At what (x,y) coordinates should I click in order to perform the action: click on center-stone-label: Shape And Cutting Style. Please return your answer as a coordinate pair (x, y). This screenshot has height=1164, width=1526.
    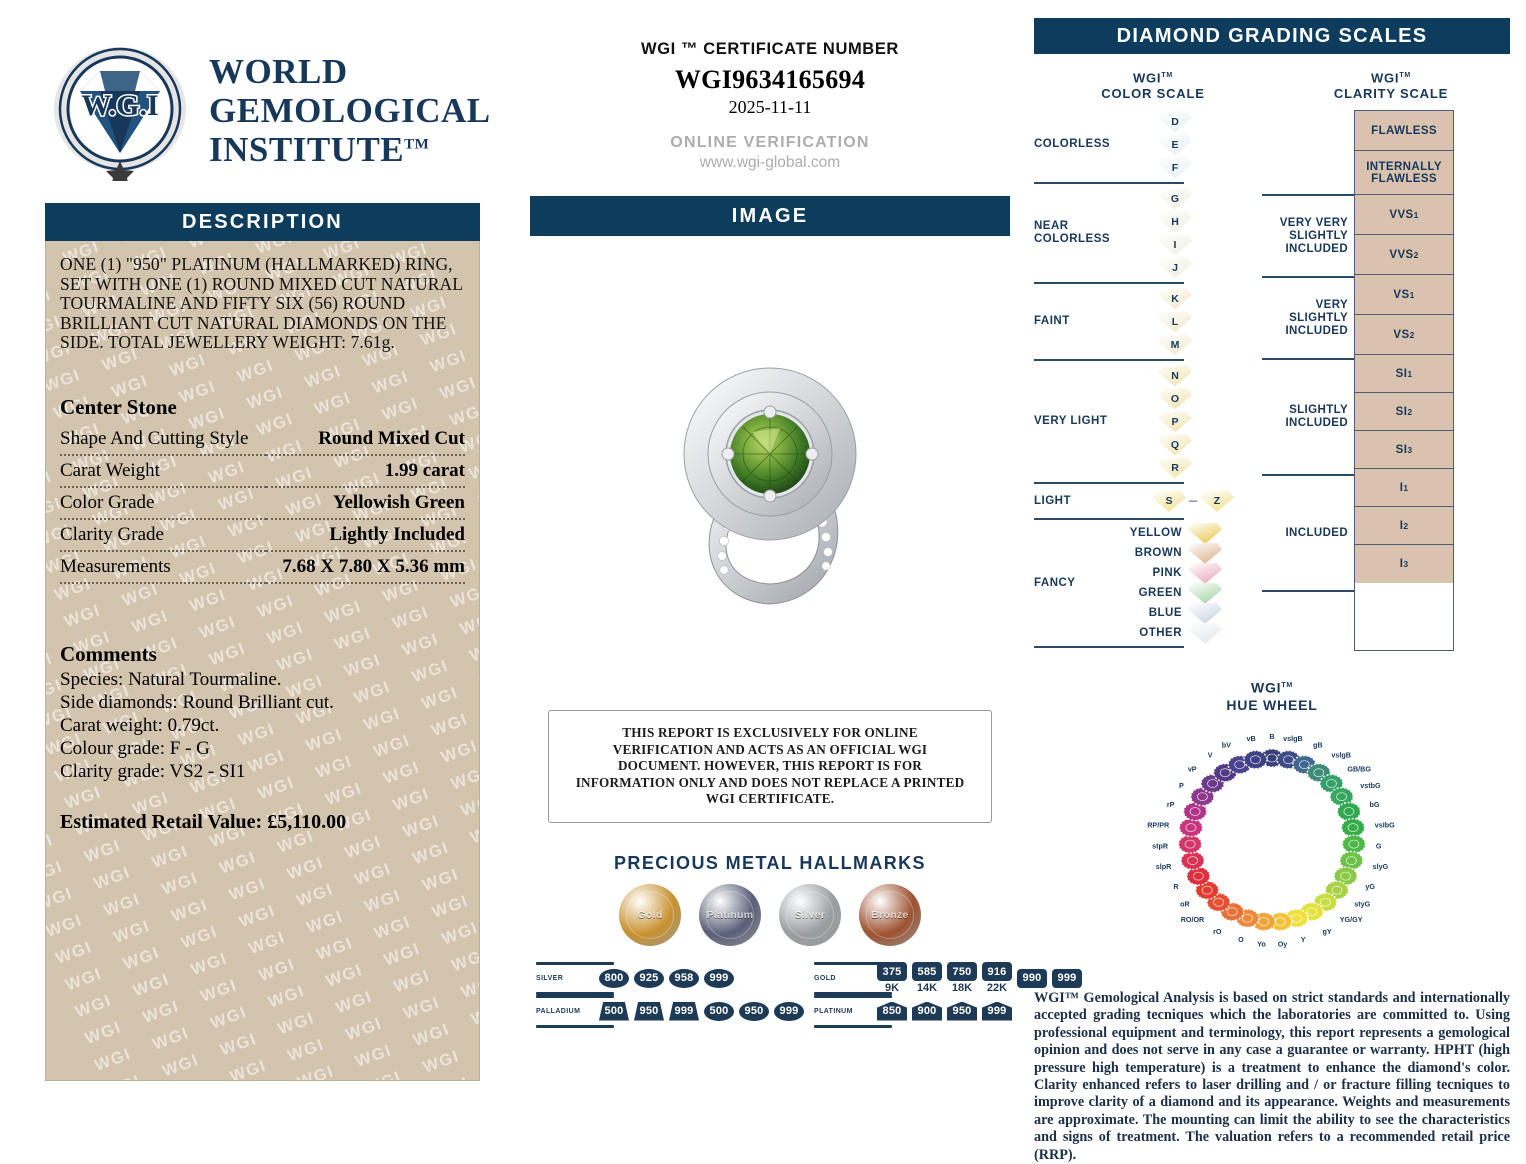
    Looking at the image, I should click on (163, 439).